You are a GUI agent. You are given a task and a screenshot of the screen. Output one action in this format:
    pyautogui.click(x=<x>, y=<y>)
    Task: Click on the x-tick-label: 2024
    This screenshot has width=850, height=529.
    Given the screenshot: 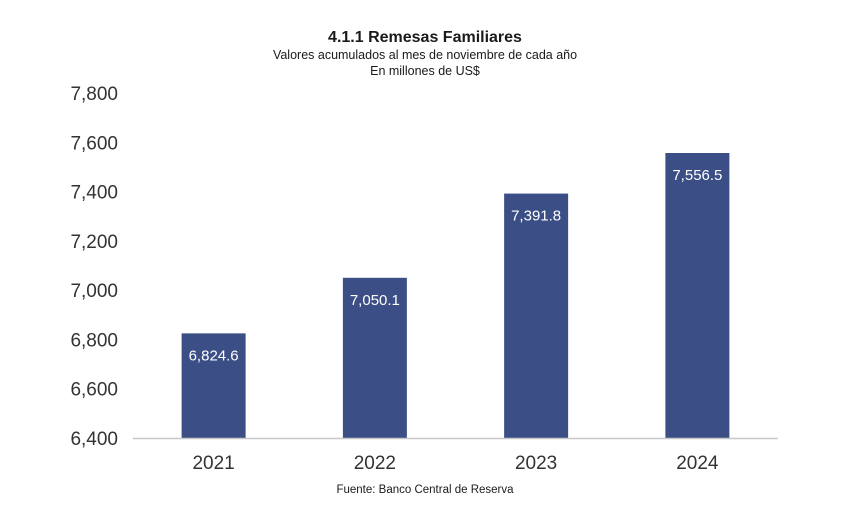 What is the action you would take?
    pyautogui.click(x=697, y=463)
    